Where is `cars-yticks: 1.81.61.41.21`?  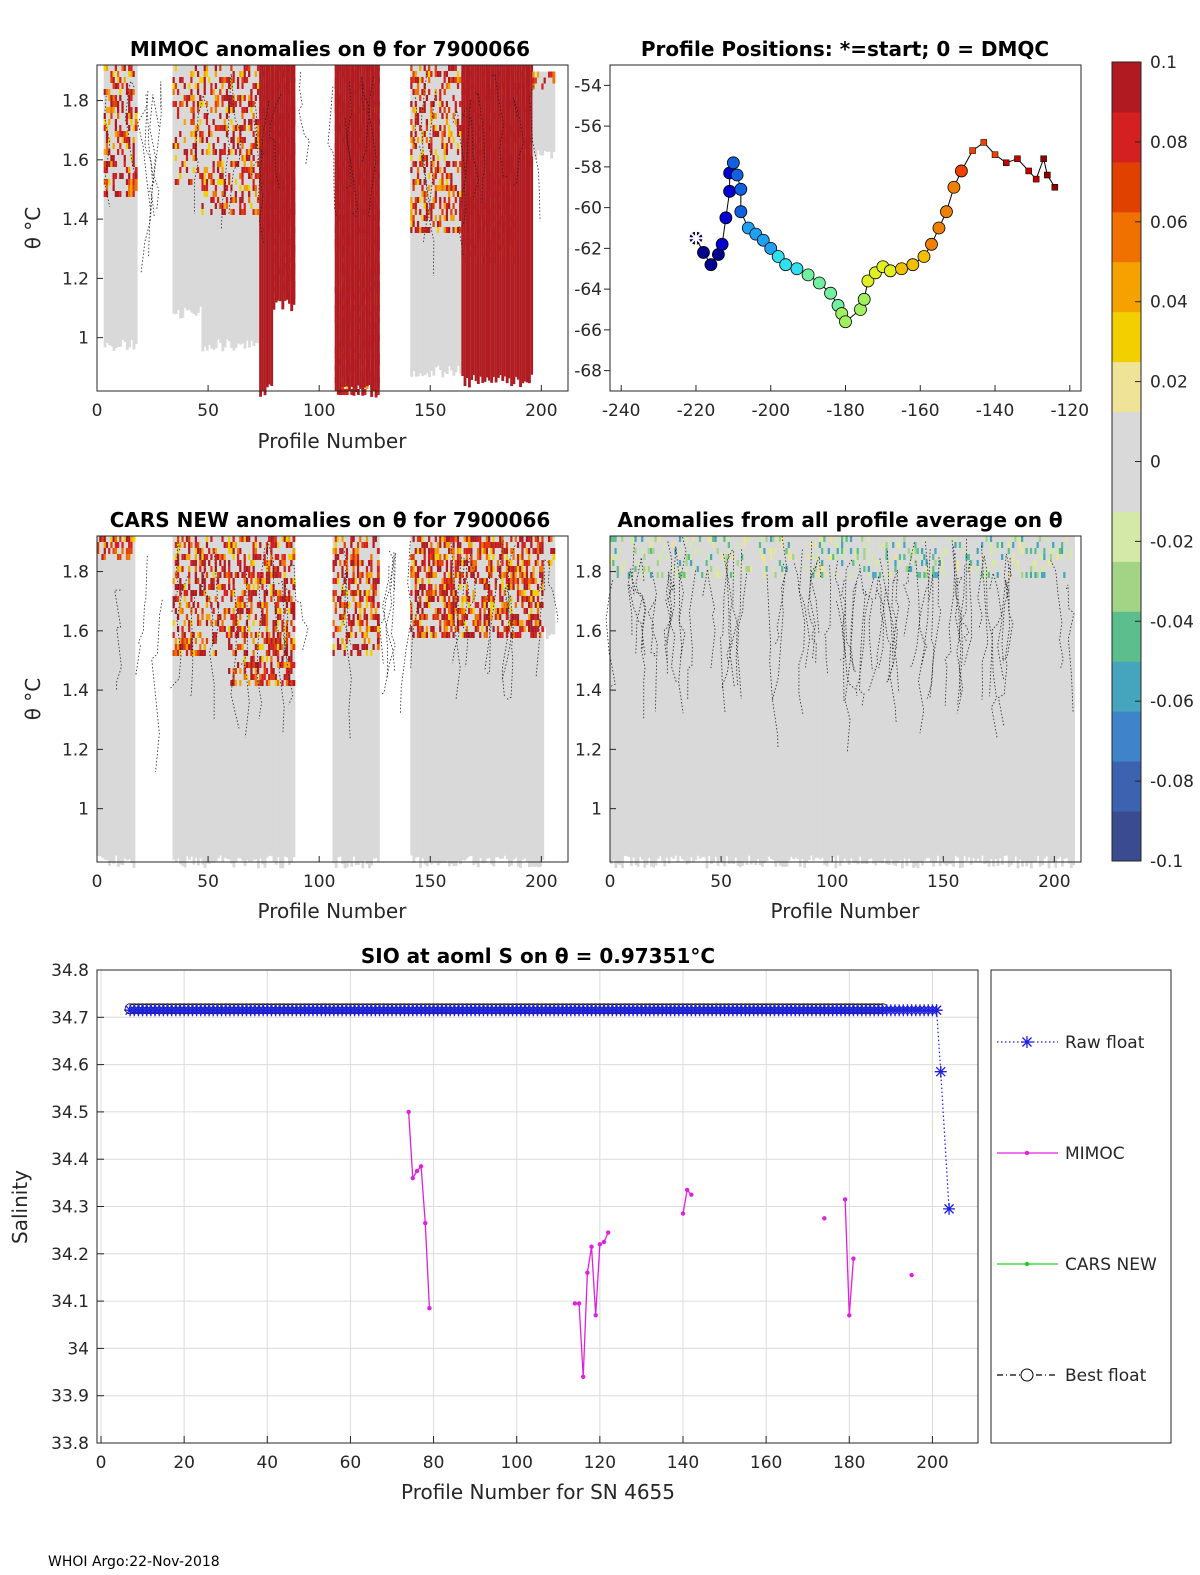 cars-yticks: 1.81.61.41.21 is located at coordinates (82, 691).